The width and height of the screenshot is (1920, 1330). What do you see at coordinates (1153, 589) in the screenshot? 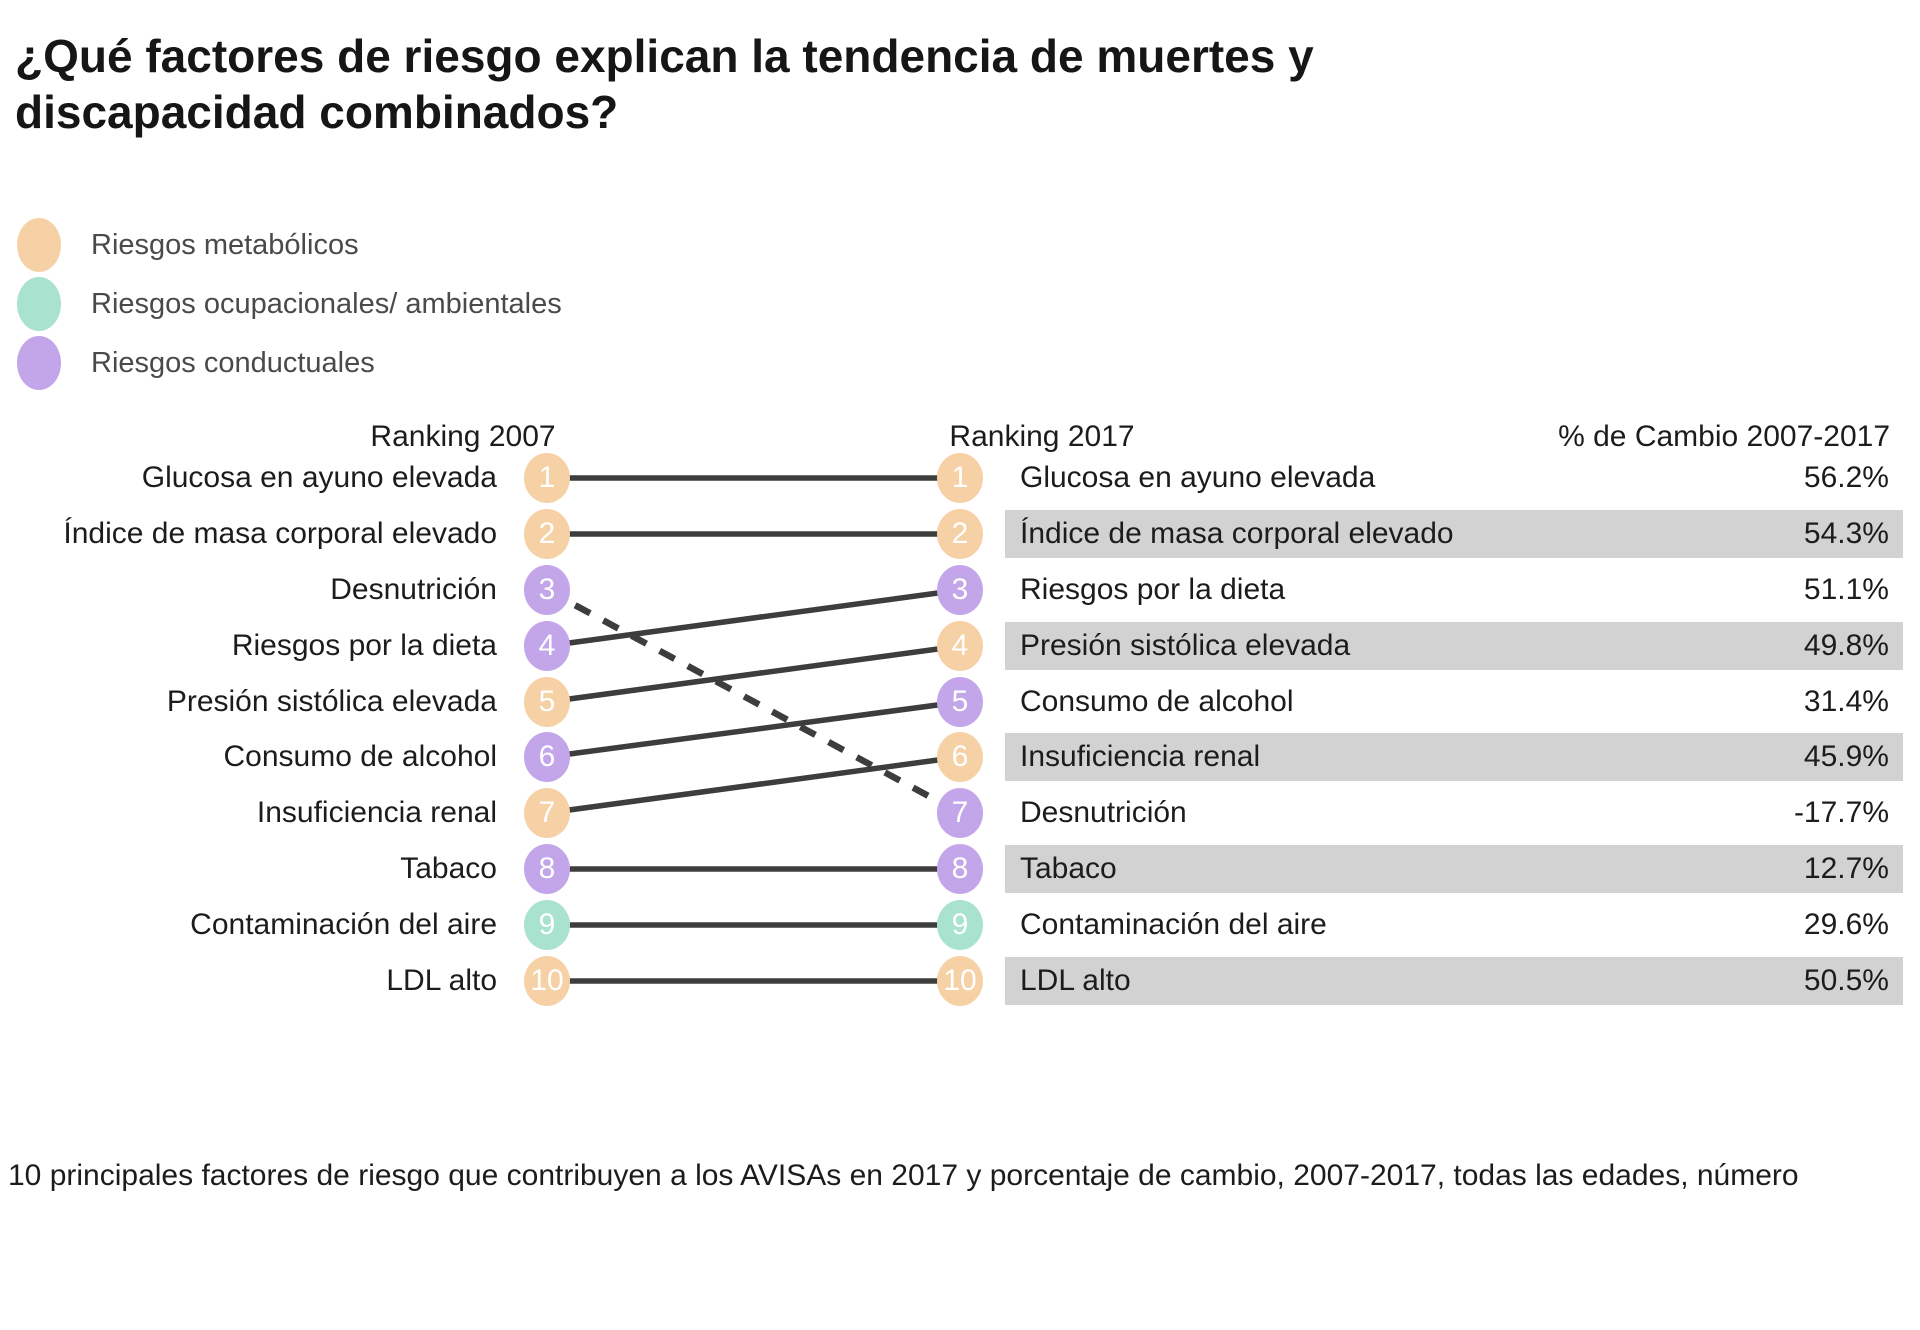
I see `risk-factor-label: Riesgos por la dieta` at bounding box center [1153, 589].